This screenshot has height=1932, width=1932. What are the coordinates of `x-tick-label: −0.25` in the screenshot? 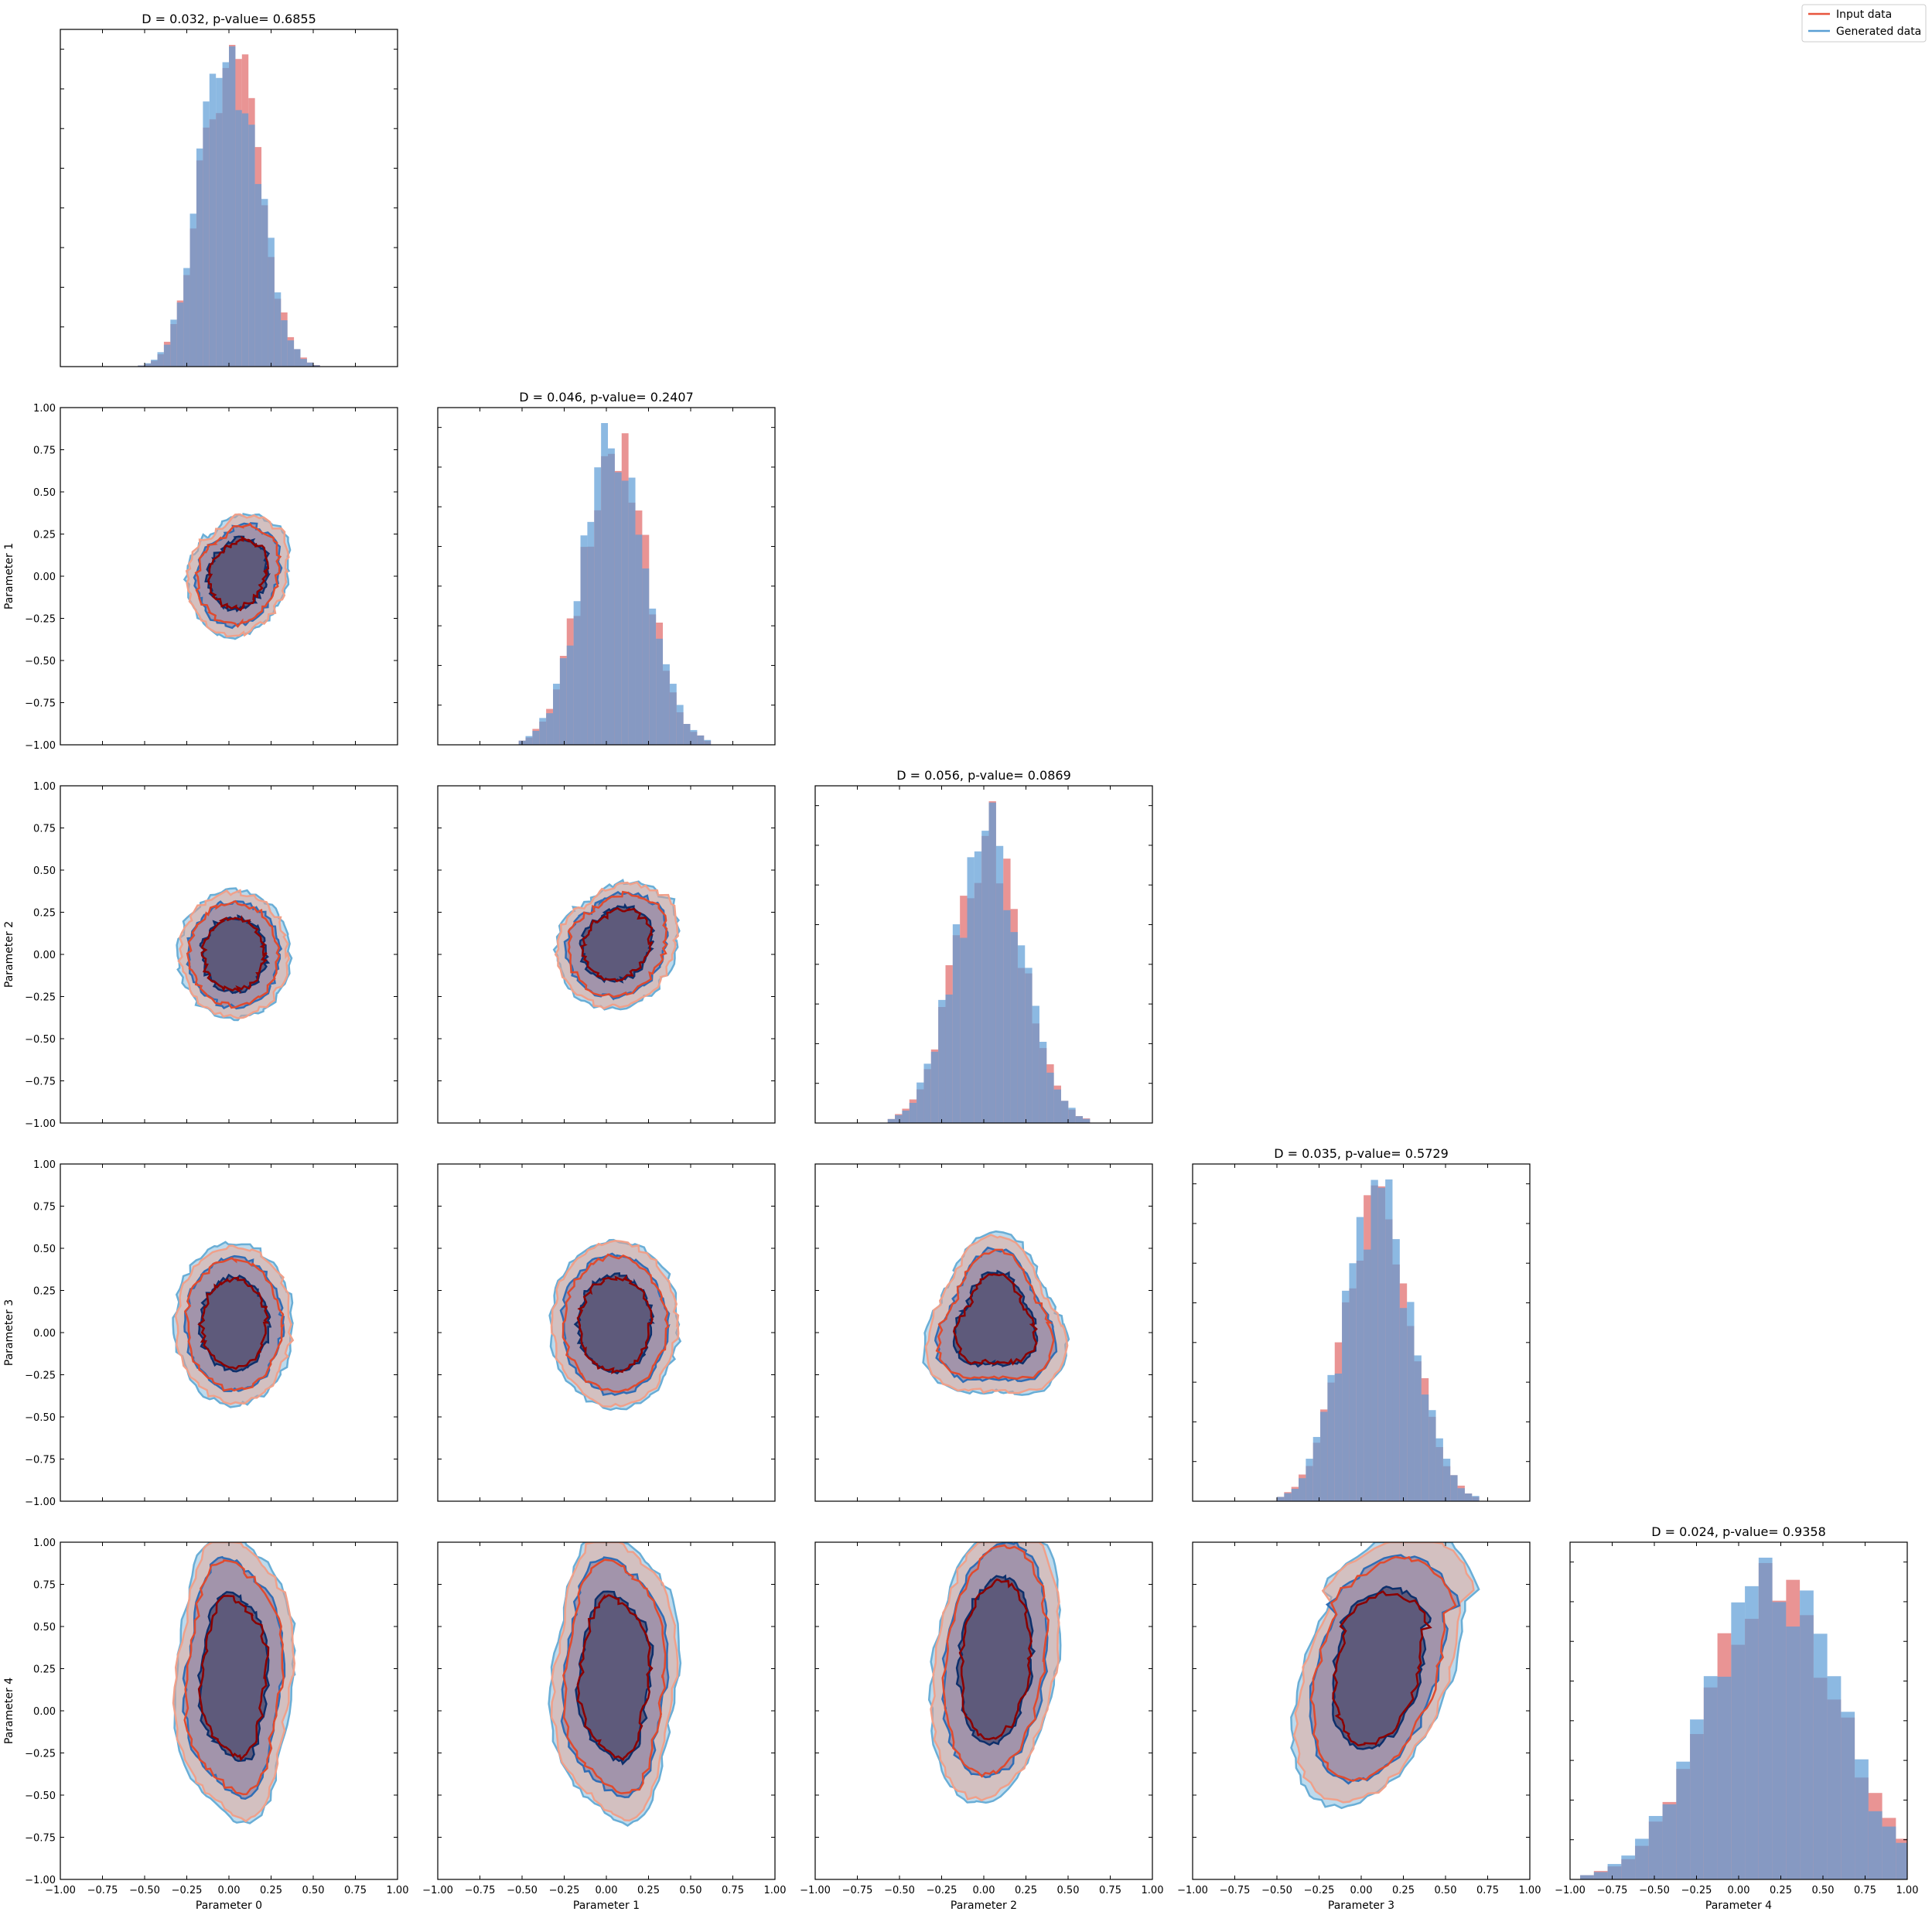 It's located at (564, 1890).